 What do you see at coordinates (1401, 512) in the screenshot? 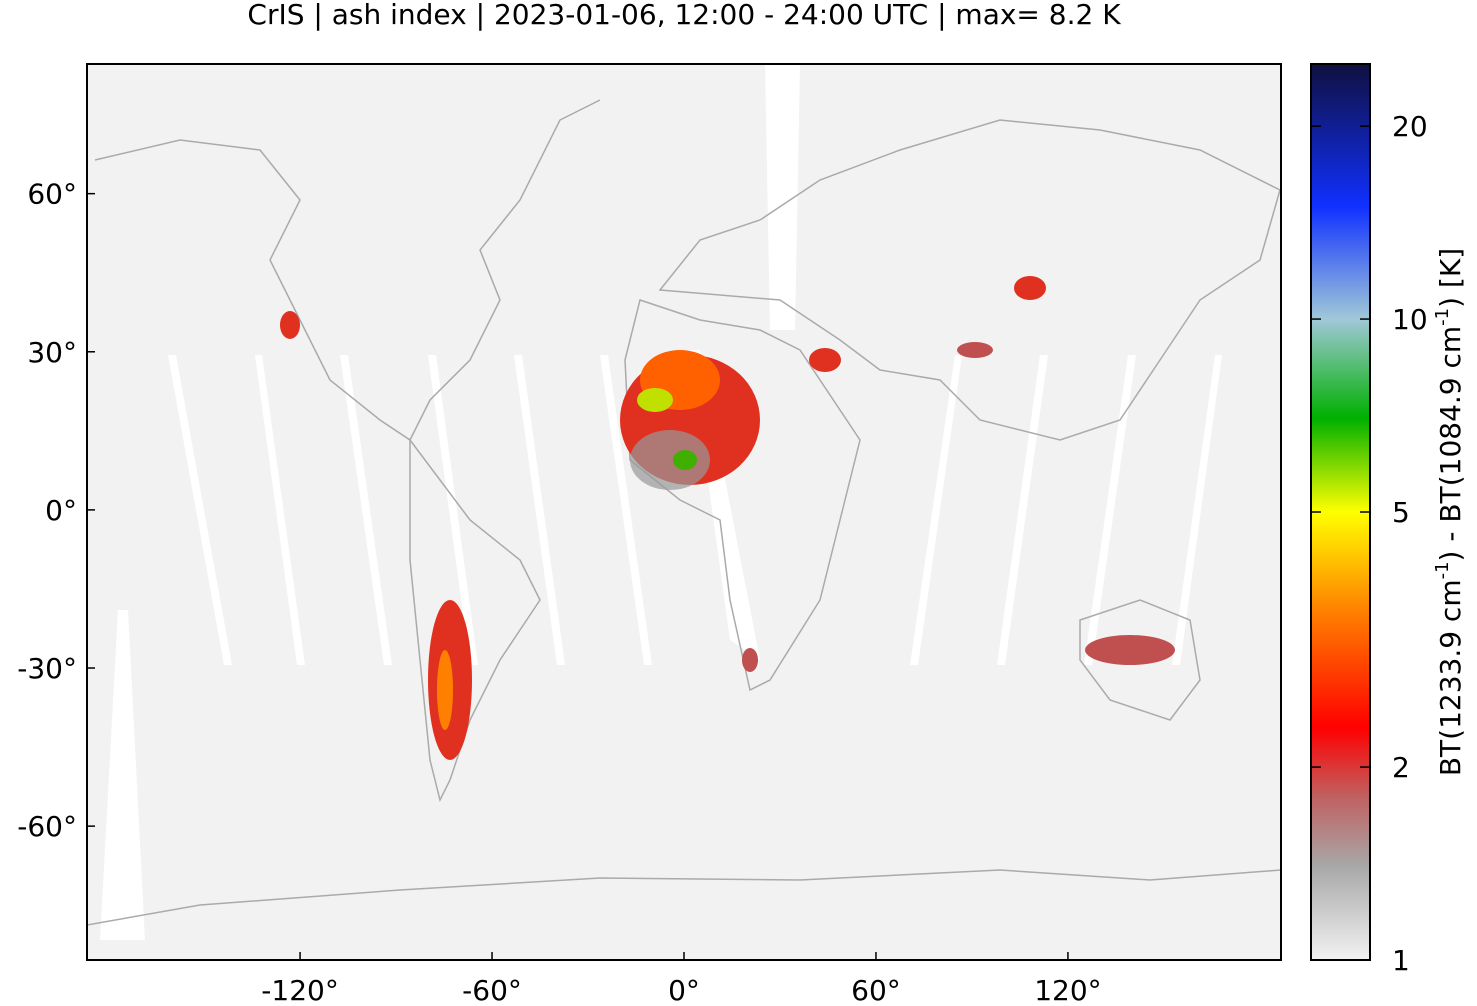
I see `colorbar-tick-label: 5` at bounding box center [1401, 512].